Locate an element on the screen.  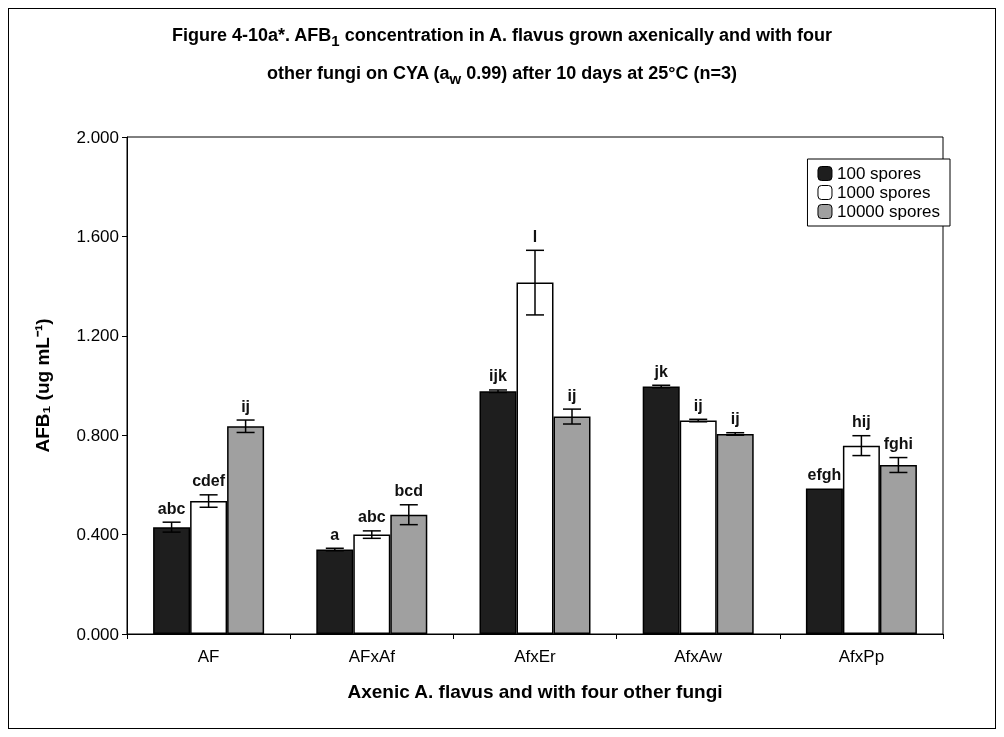
x-tick-label: AFxAf is located at coordinates (372, 656).